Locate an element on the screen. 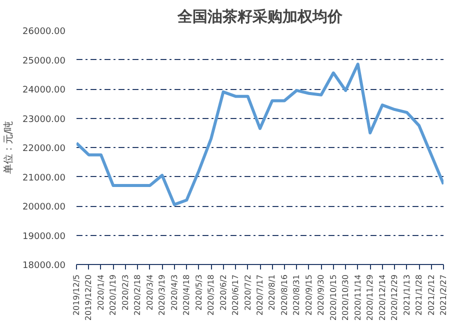 The height and width of the screenshot is (323, 455). y-tick-label: 25000.00 is located at coordinates (44, 61).